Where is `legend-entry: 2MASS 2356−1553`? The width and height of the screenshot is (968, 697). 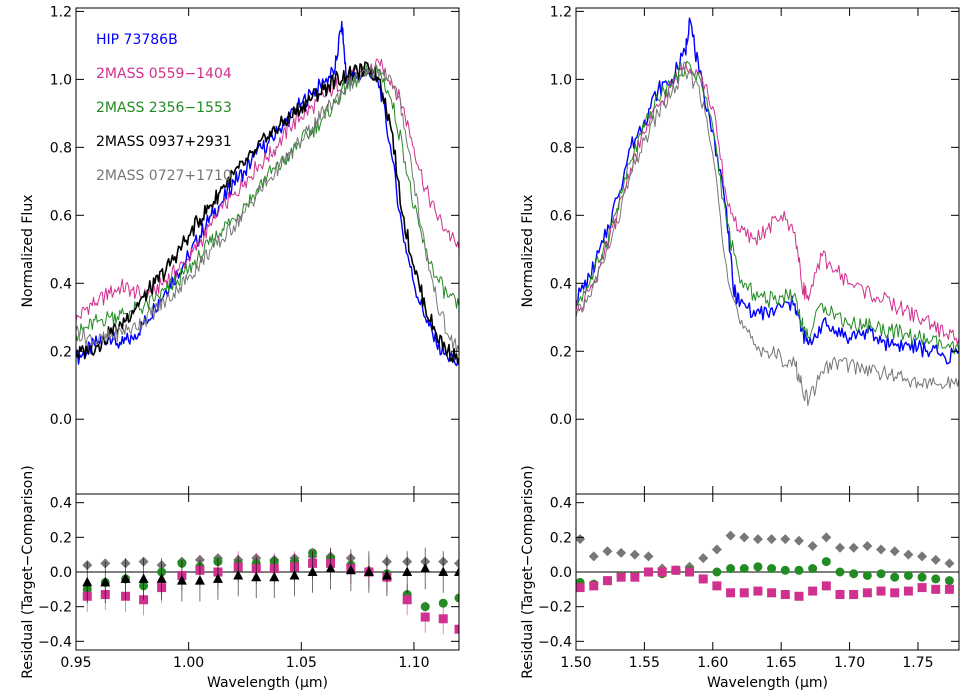
legend-entry: 2MASS 2356−1553 is located at coordinates (164, 108).